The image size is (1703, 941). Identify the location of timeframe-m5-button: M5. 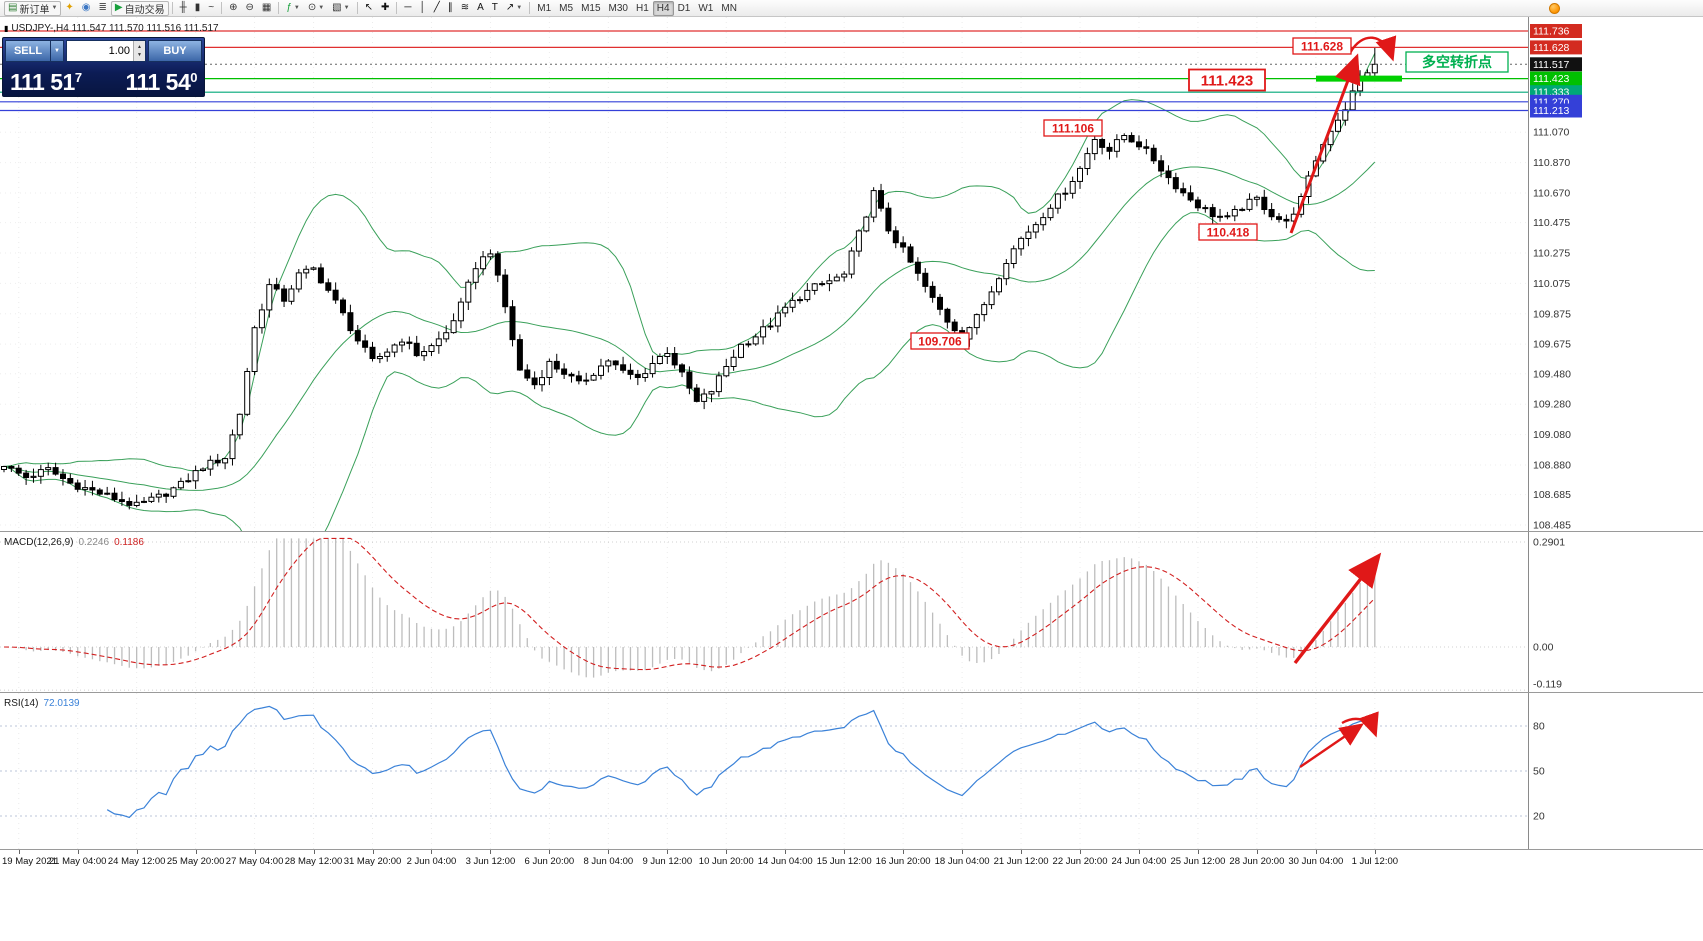
(566, 8).